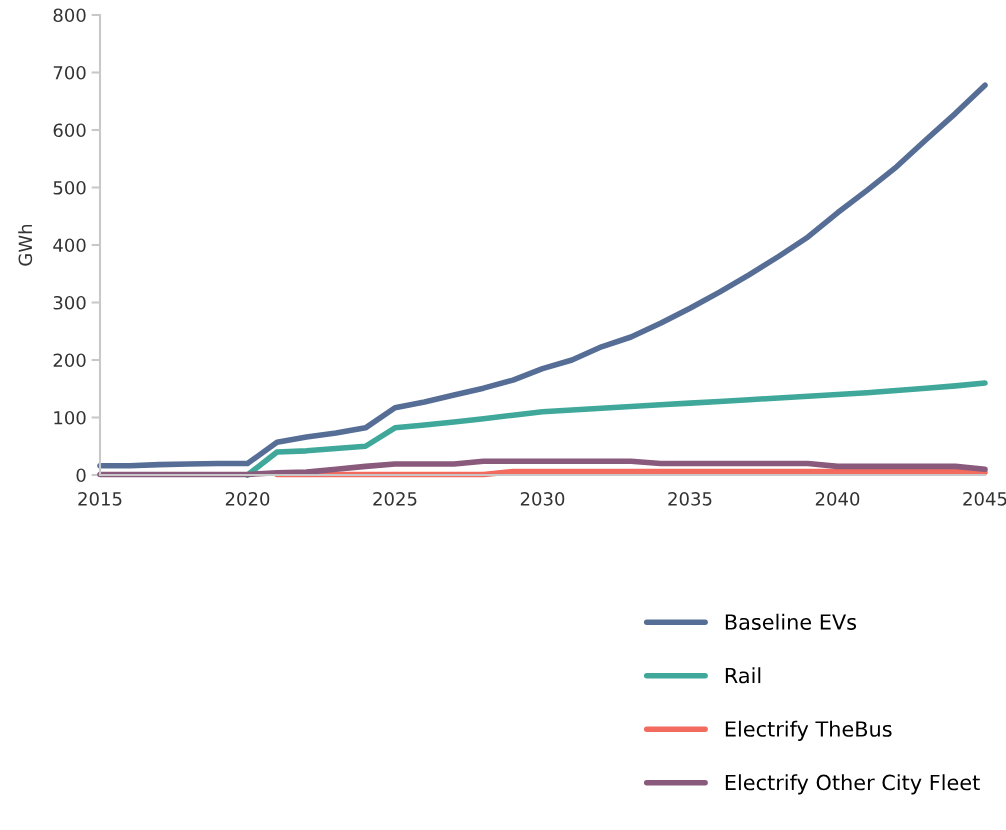 Image resolution: width=1006 pixels, height=830 pixels. I want to click on x-tick-label: 2025, so click(395, 498).